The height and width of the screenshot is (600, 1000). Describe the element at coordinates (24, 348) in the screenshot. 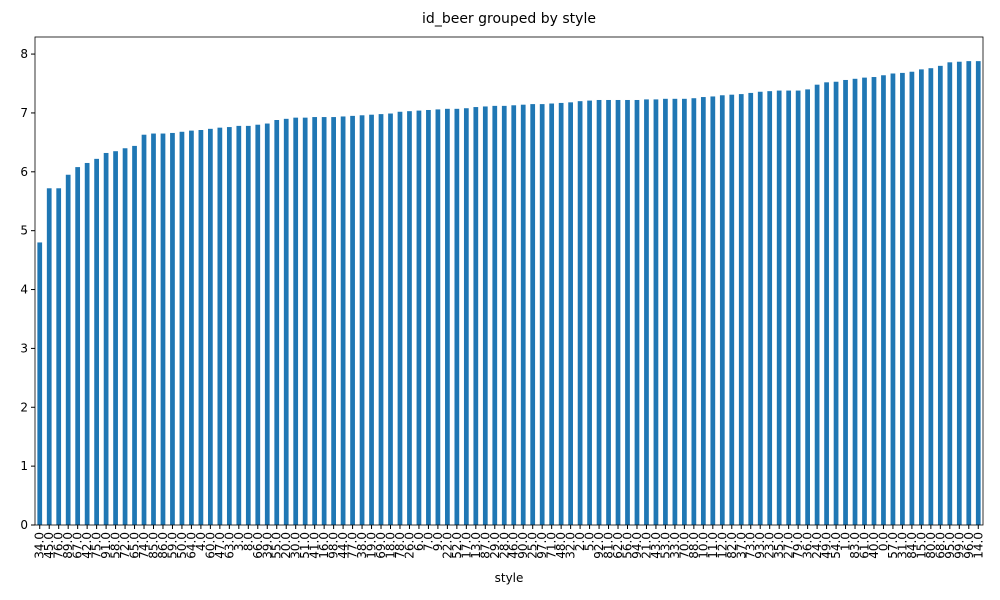

I see `y-tick-label: 3` at that location.